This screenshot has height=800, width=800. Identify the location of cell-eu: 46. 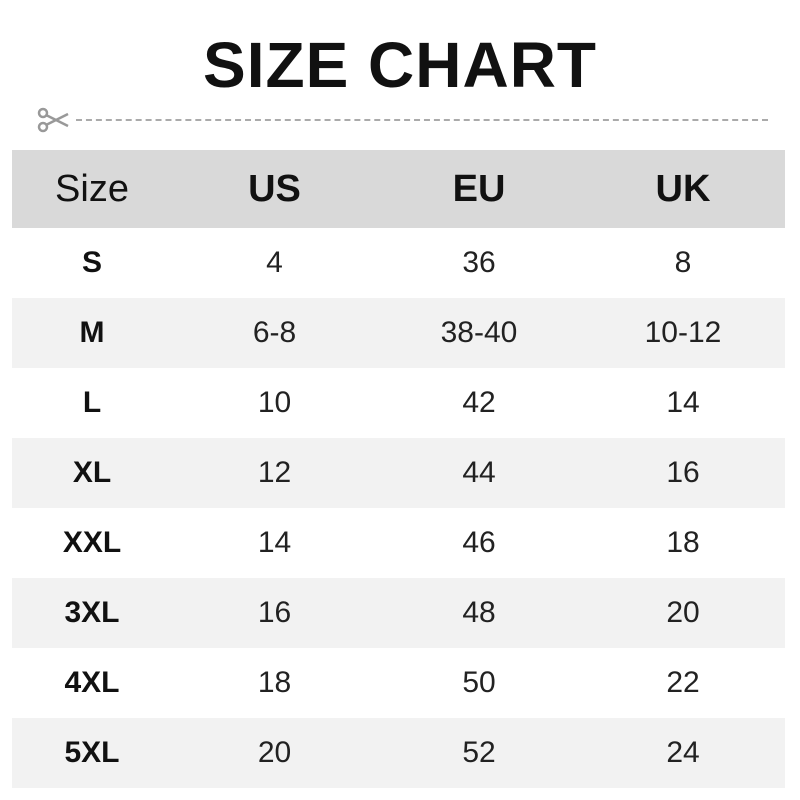
(479, 542).